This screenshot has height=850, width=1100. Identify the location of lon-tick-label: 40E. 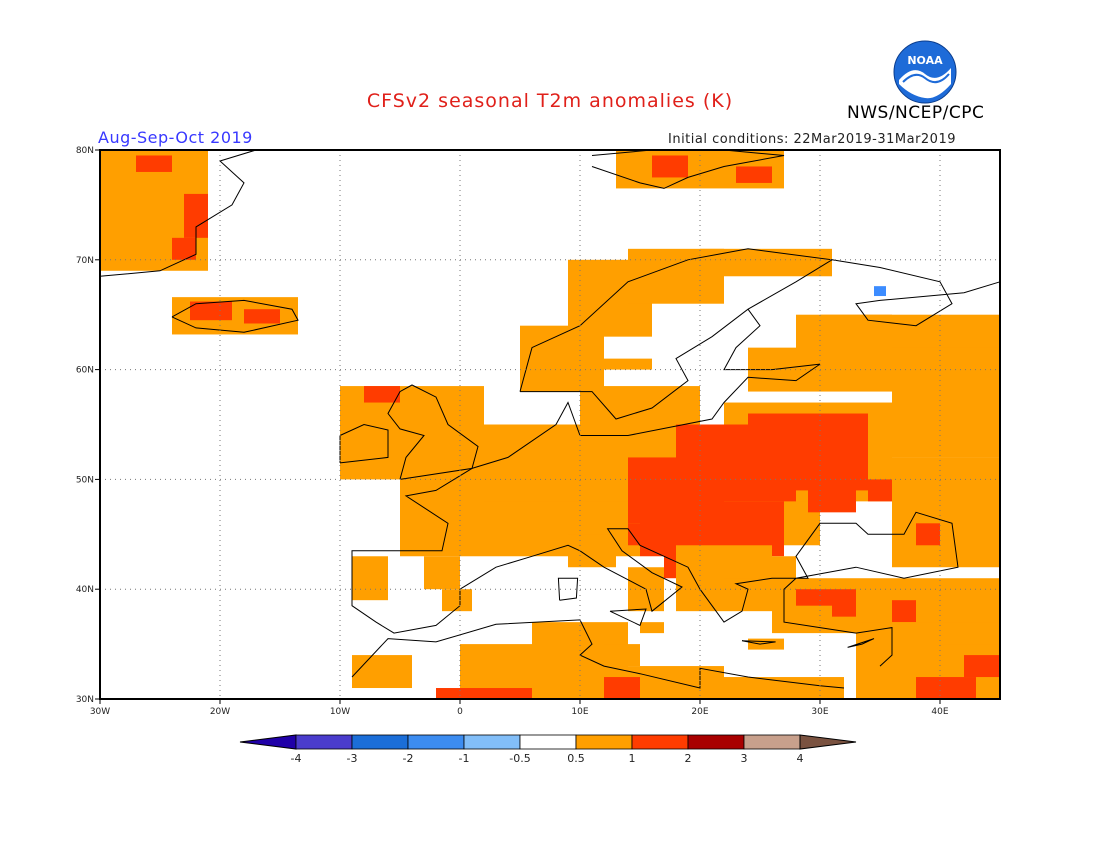
(939, 712).